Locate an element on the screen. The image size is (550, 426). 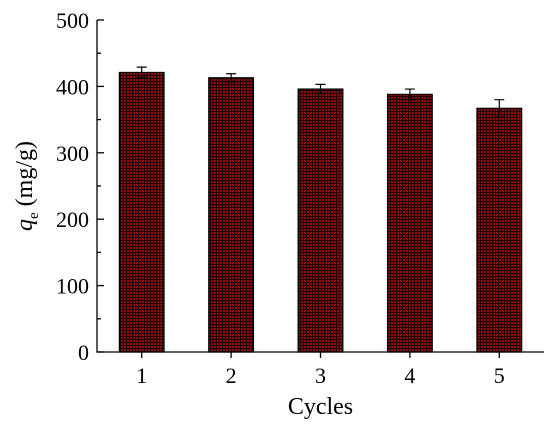
y-tick-label-200: 200 is located at coordinates (72, 219).